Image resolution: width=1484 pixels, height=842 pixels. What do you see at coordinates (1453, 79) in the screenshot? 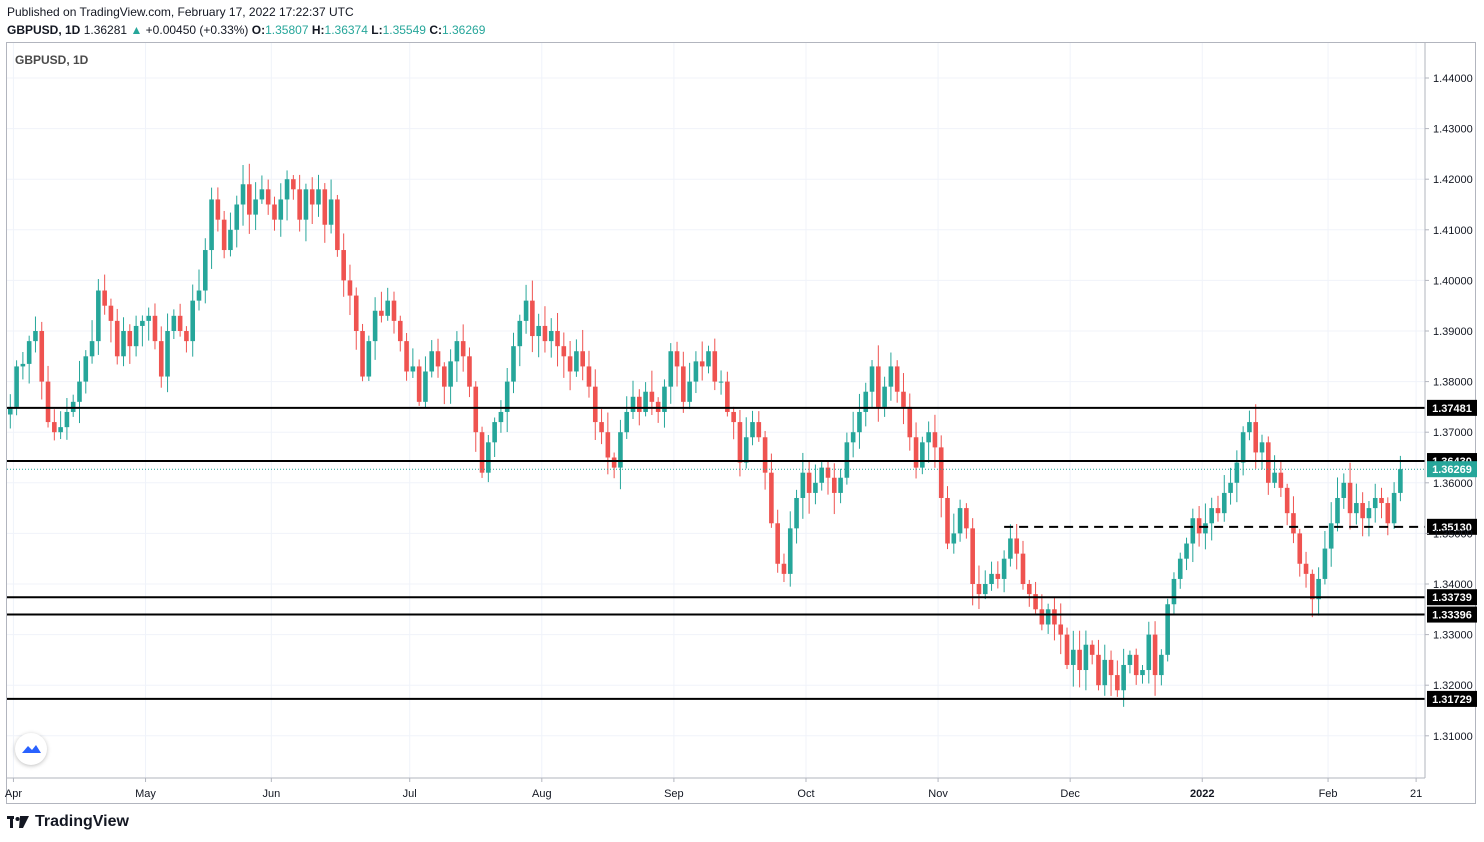
I see `y-tick-label: 1.44000` at bounding box center [1453, 79].